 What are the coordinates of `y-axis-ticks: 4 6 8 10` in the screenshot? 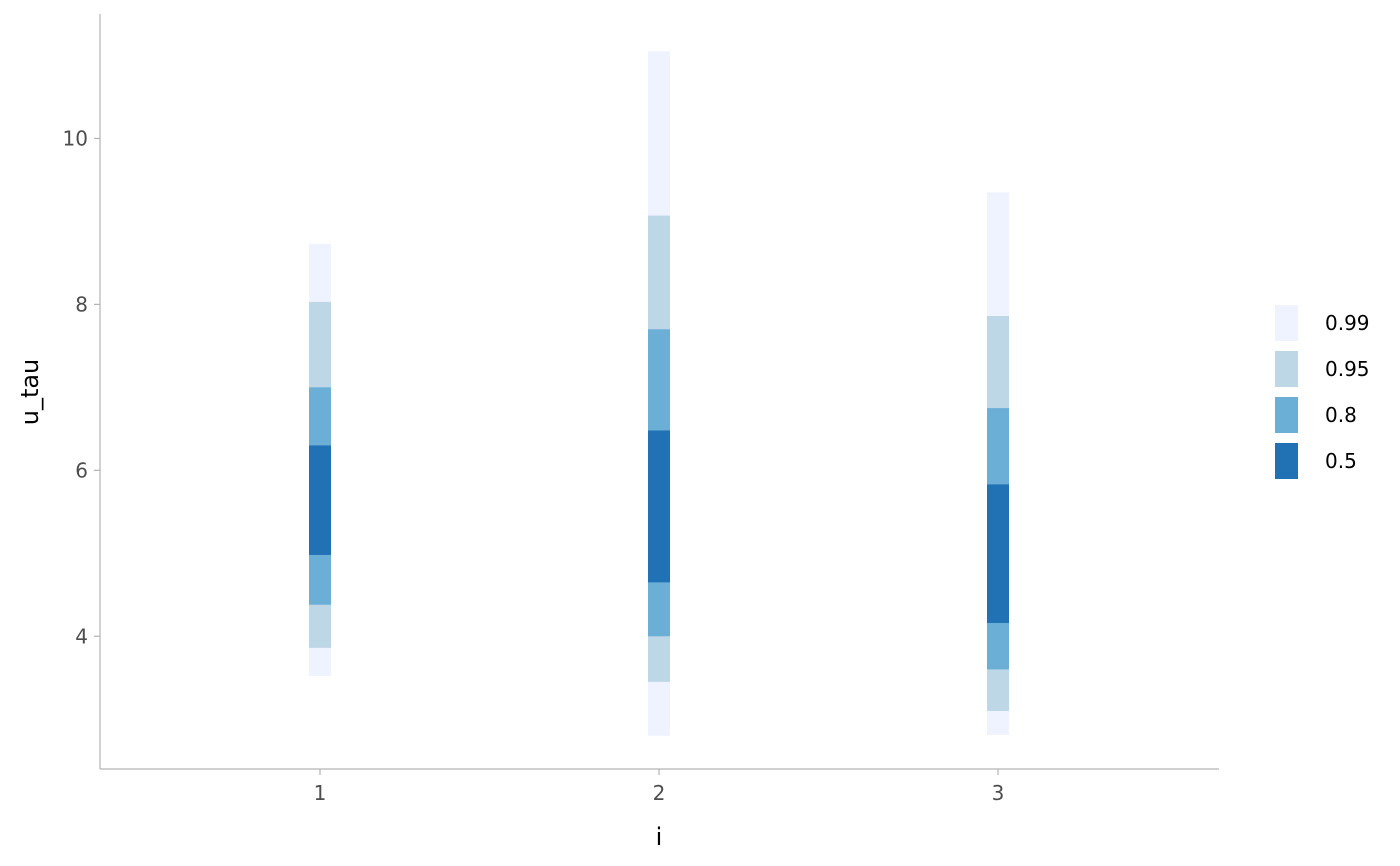 It's located at (81, 387).